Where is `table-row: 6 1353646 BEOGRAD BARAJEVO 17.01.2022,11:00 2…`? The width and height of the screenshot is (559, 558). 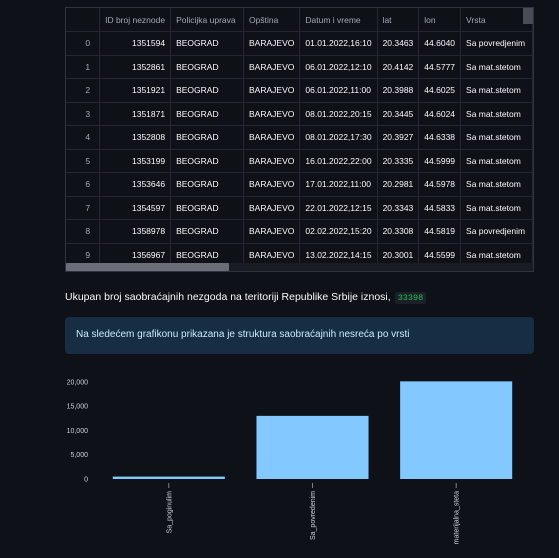
table-row: 6 1353646 BEOGRAD BARAJEVO 17.01.2022,11:00 2… is located at coordinates (299, 184).